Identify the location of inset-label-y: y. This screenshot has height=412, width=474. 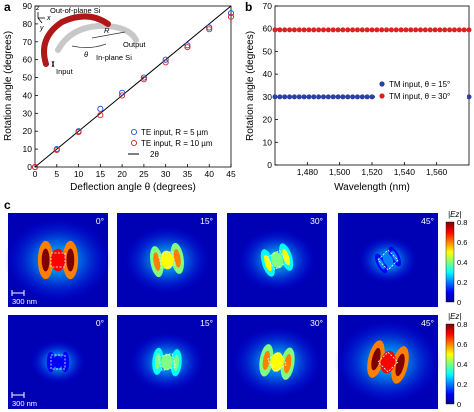
(41, 28).